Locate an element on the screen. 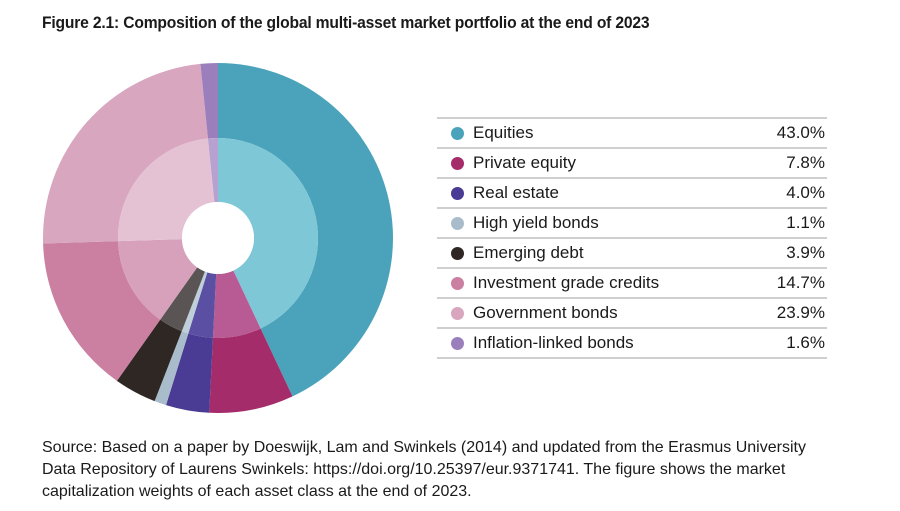 The width and height of the screenshot is (900, 511). legend-value: 7.8% is located at coordinates (805, 162).